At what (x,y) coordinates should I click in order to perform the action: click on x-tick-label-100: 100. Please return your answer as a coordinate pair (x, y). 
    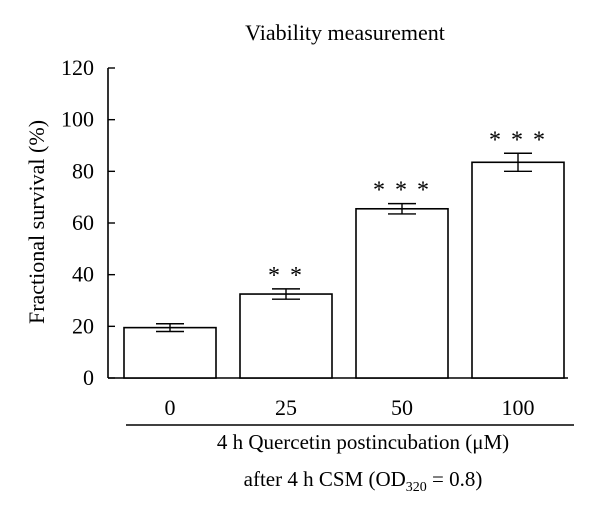
    Looking at the image, I should click on (518, 407).